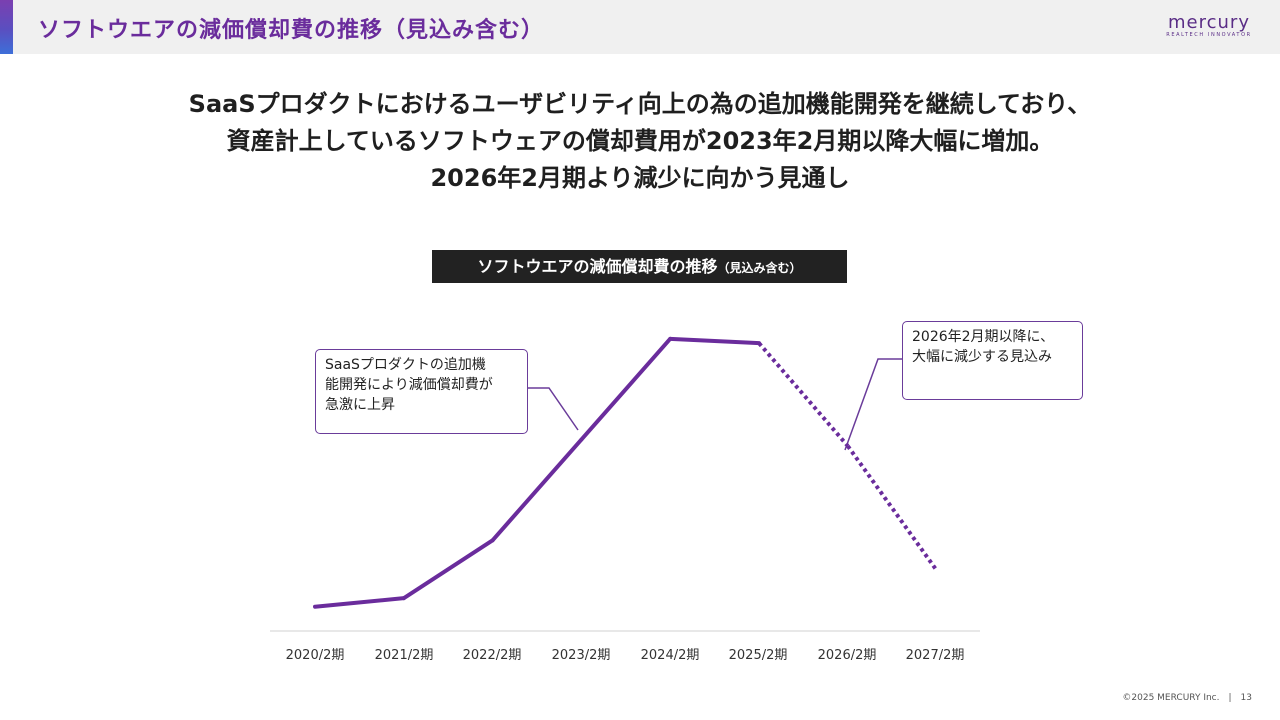 The width and height of the screenshot is (1280, 720). What do you see at coordinates (405, 365) in the screenshot?
I see `callout-rising-line-1: SaaSプロダクトの追加機` at bounding box center [405, 365].